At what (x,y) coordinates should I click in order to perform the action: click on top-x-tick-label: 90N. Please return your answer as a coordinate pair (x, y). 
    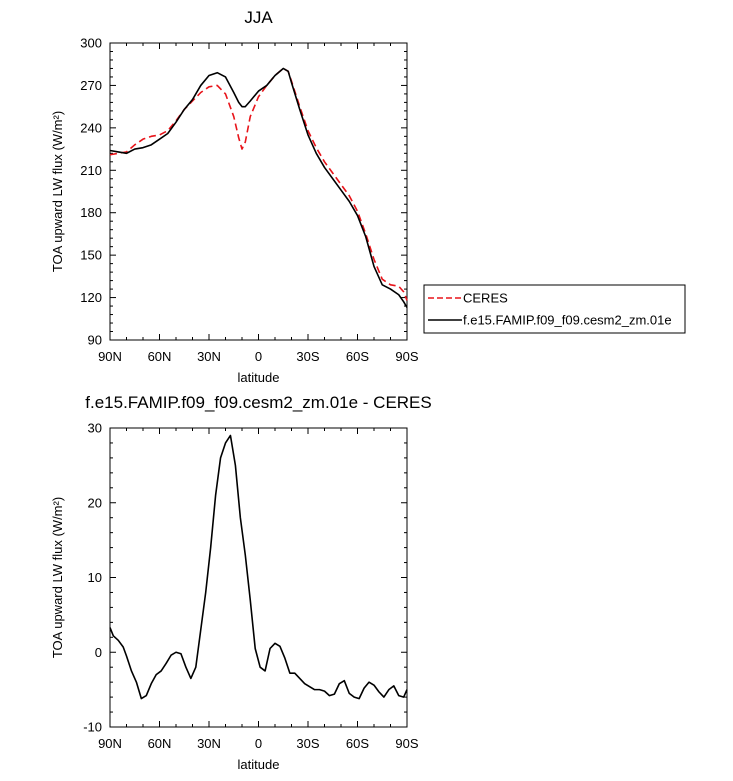
    Looking at the image, I should click on (110, 356).